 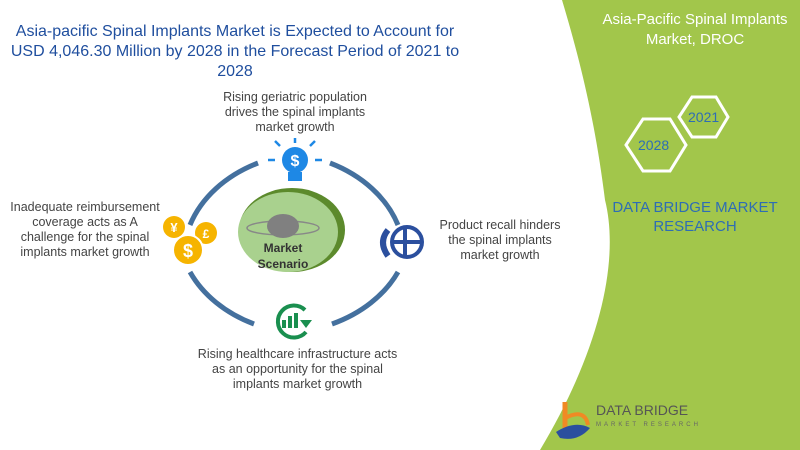 I want to click on currency-coins-icon: ¥ £ $, so click(x=190, y=241).